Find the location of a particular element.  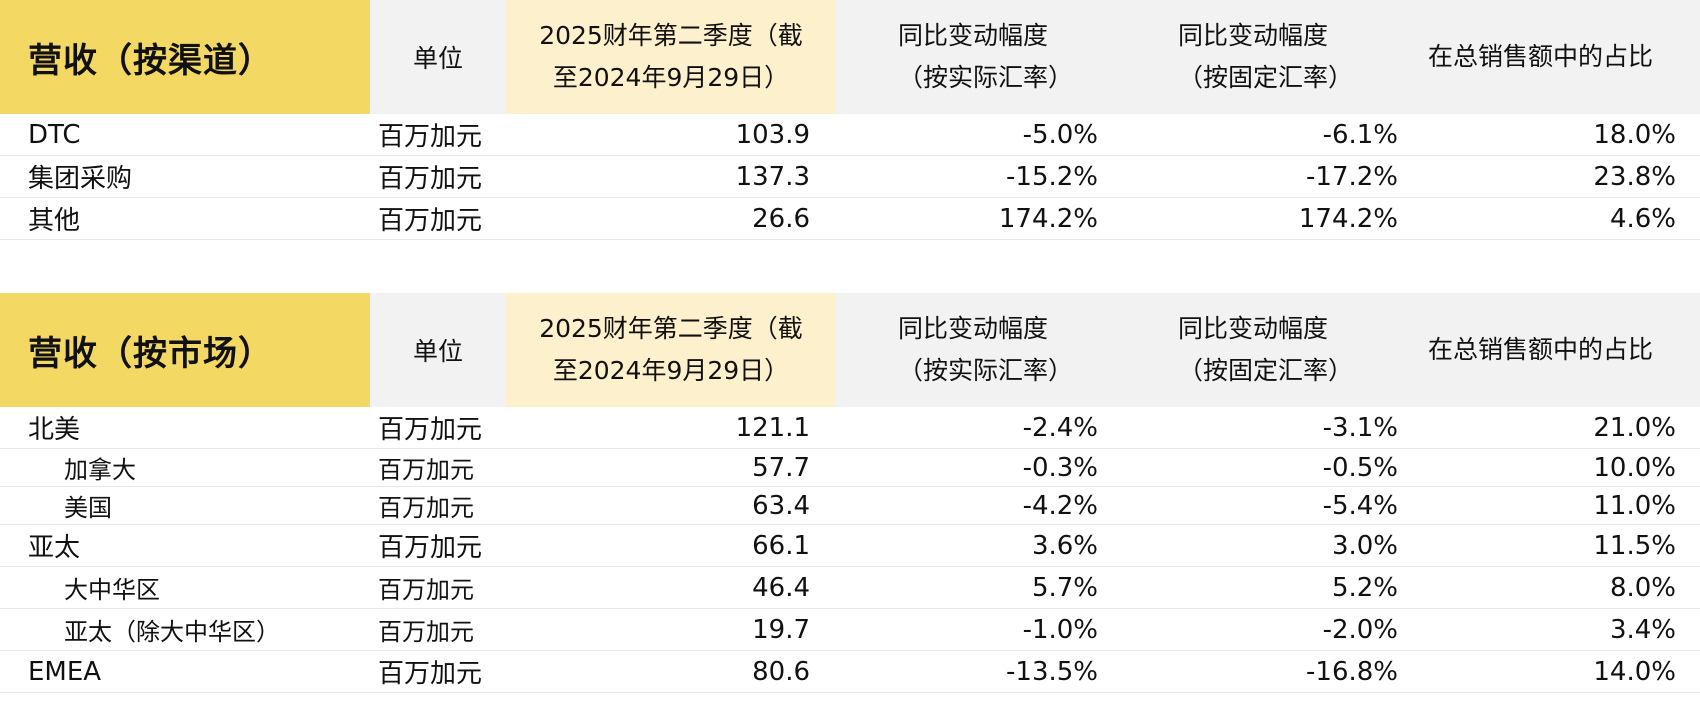

row-yoy-actual: 3.6% is located at coordinates (1064, 545).